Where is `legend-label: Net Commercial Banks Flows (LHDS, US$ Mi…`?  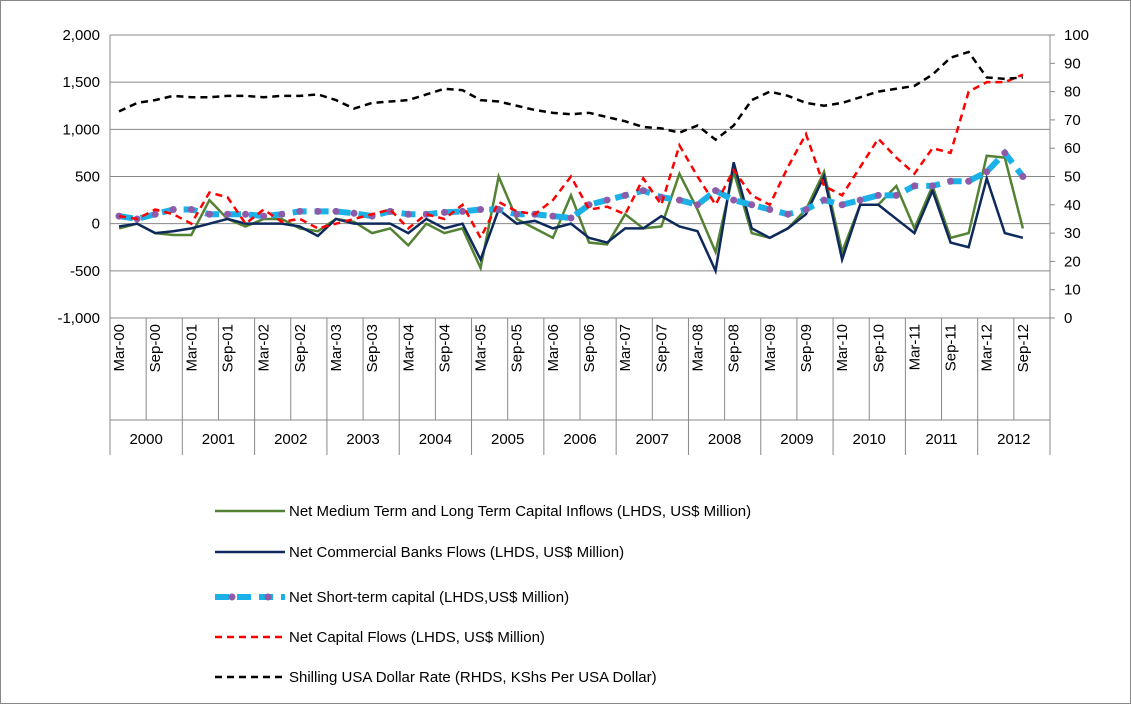
legend-label: Net Commercial Banks Flows (LHDS, US$ Mi… is located at coordinates (456, 552).